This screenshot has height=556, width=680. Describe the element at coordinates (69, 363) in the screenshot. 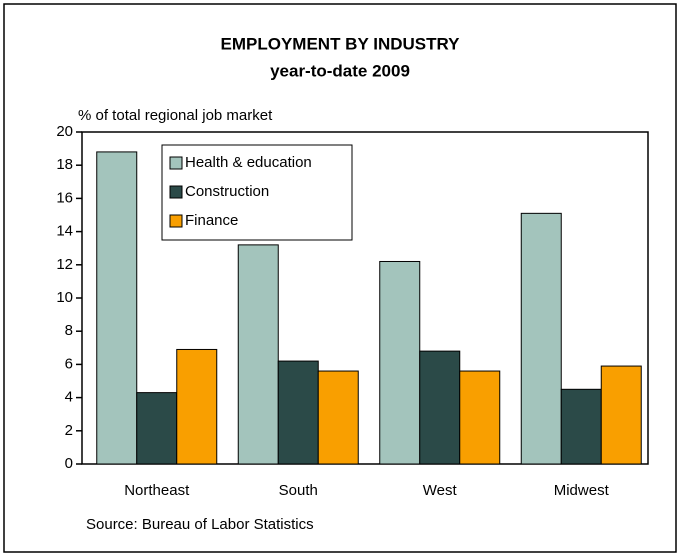

I see `y-tick-label: 6` at that location.